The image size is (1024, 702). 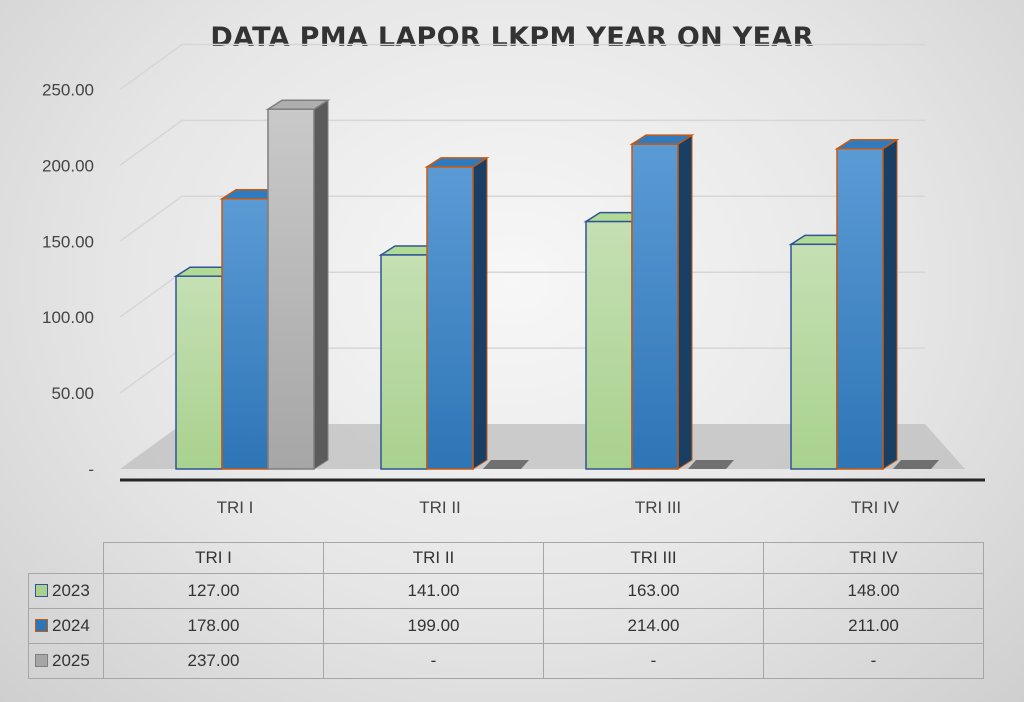 What do you see at coordinates (404, 362) in the screenshot?
I see `bar-2023-tri-ii` at bounding box center [404, 362].